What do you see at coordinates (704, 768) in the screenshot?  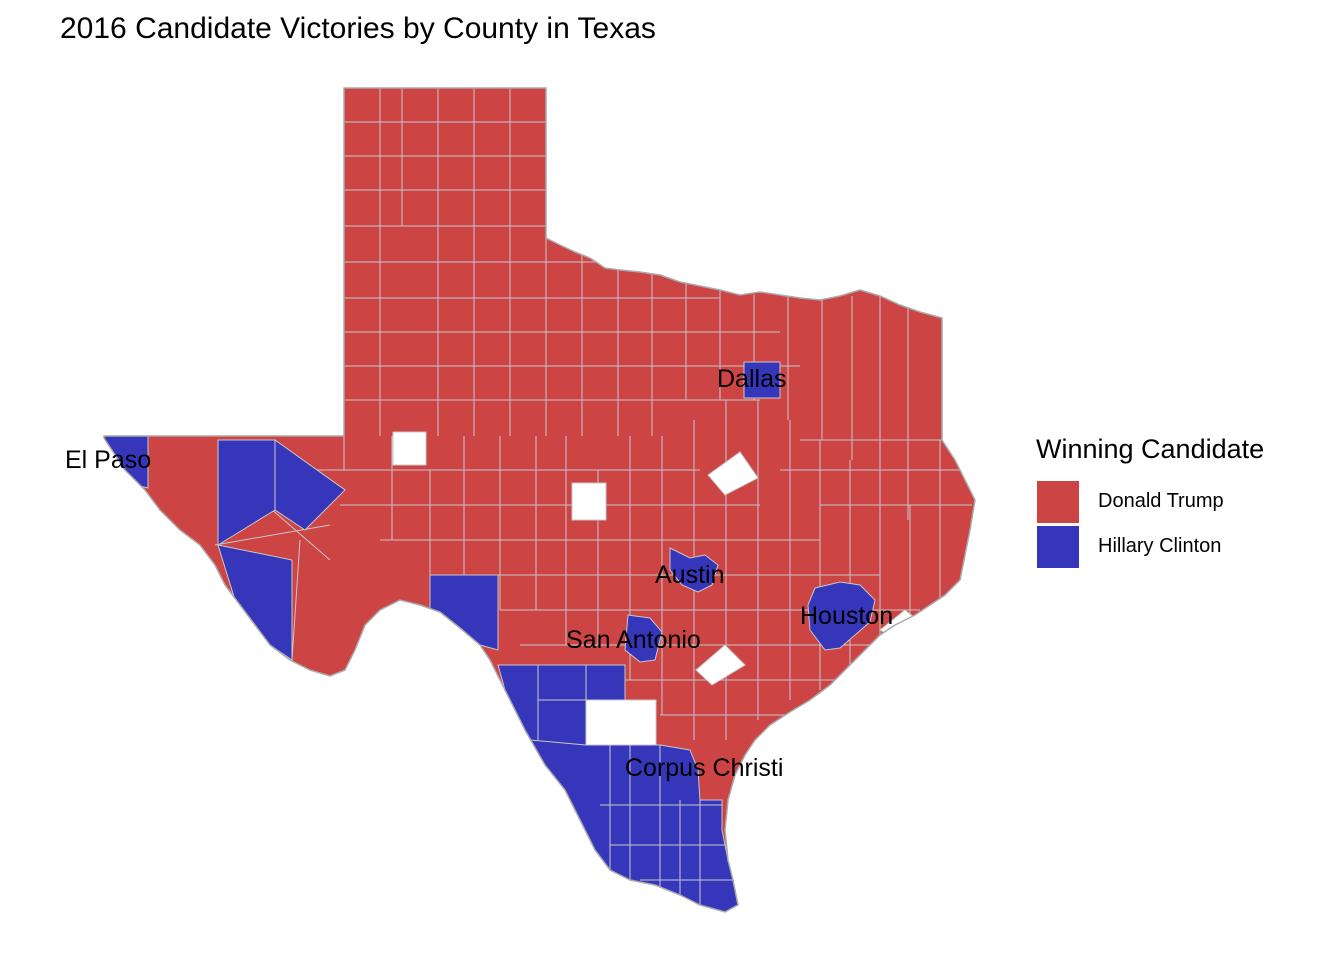 I see `city-label-corpus-christi: Corpus Christi` at bounding box center [704, 768].